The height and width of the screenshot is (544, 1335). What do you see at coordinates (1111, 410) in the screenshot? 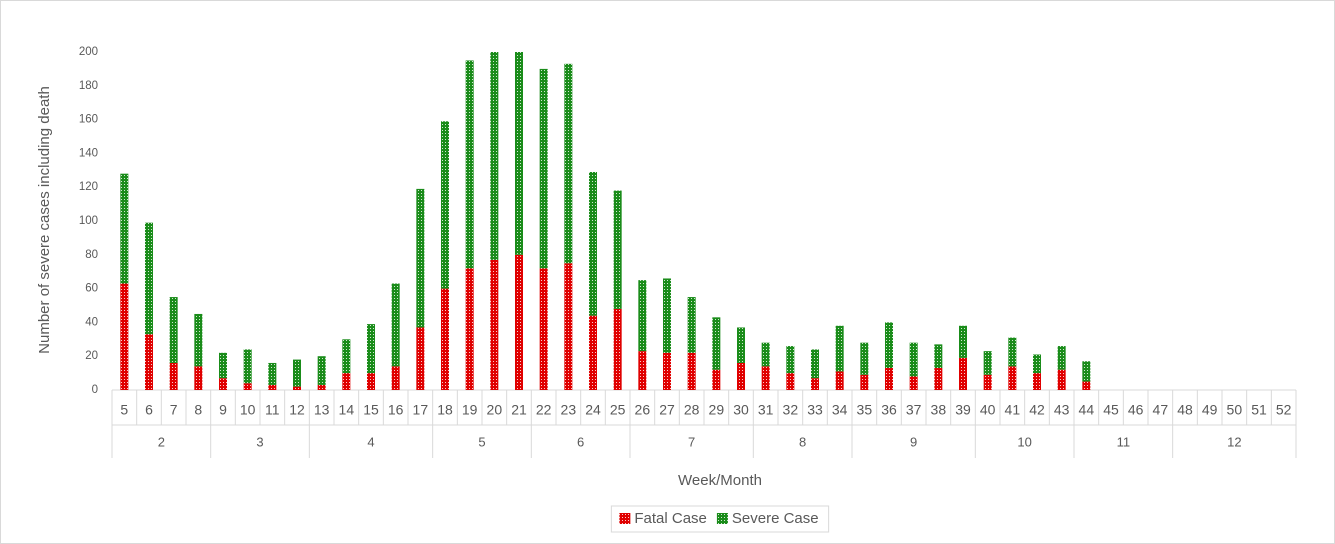
I see `x-tick-label: 45` at bounding box center [1111, 410].